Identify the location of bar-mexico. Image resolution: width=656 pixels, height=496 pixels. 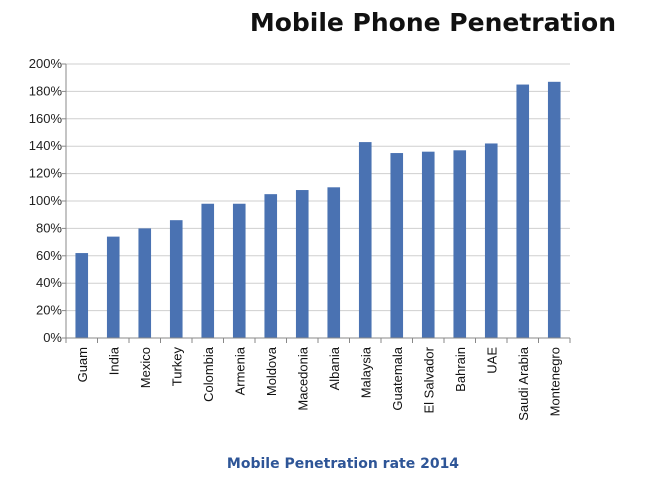
(145, 283).